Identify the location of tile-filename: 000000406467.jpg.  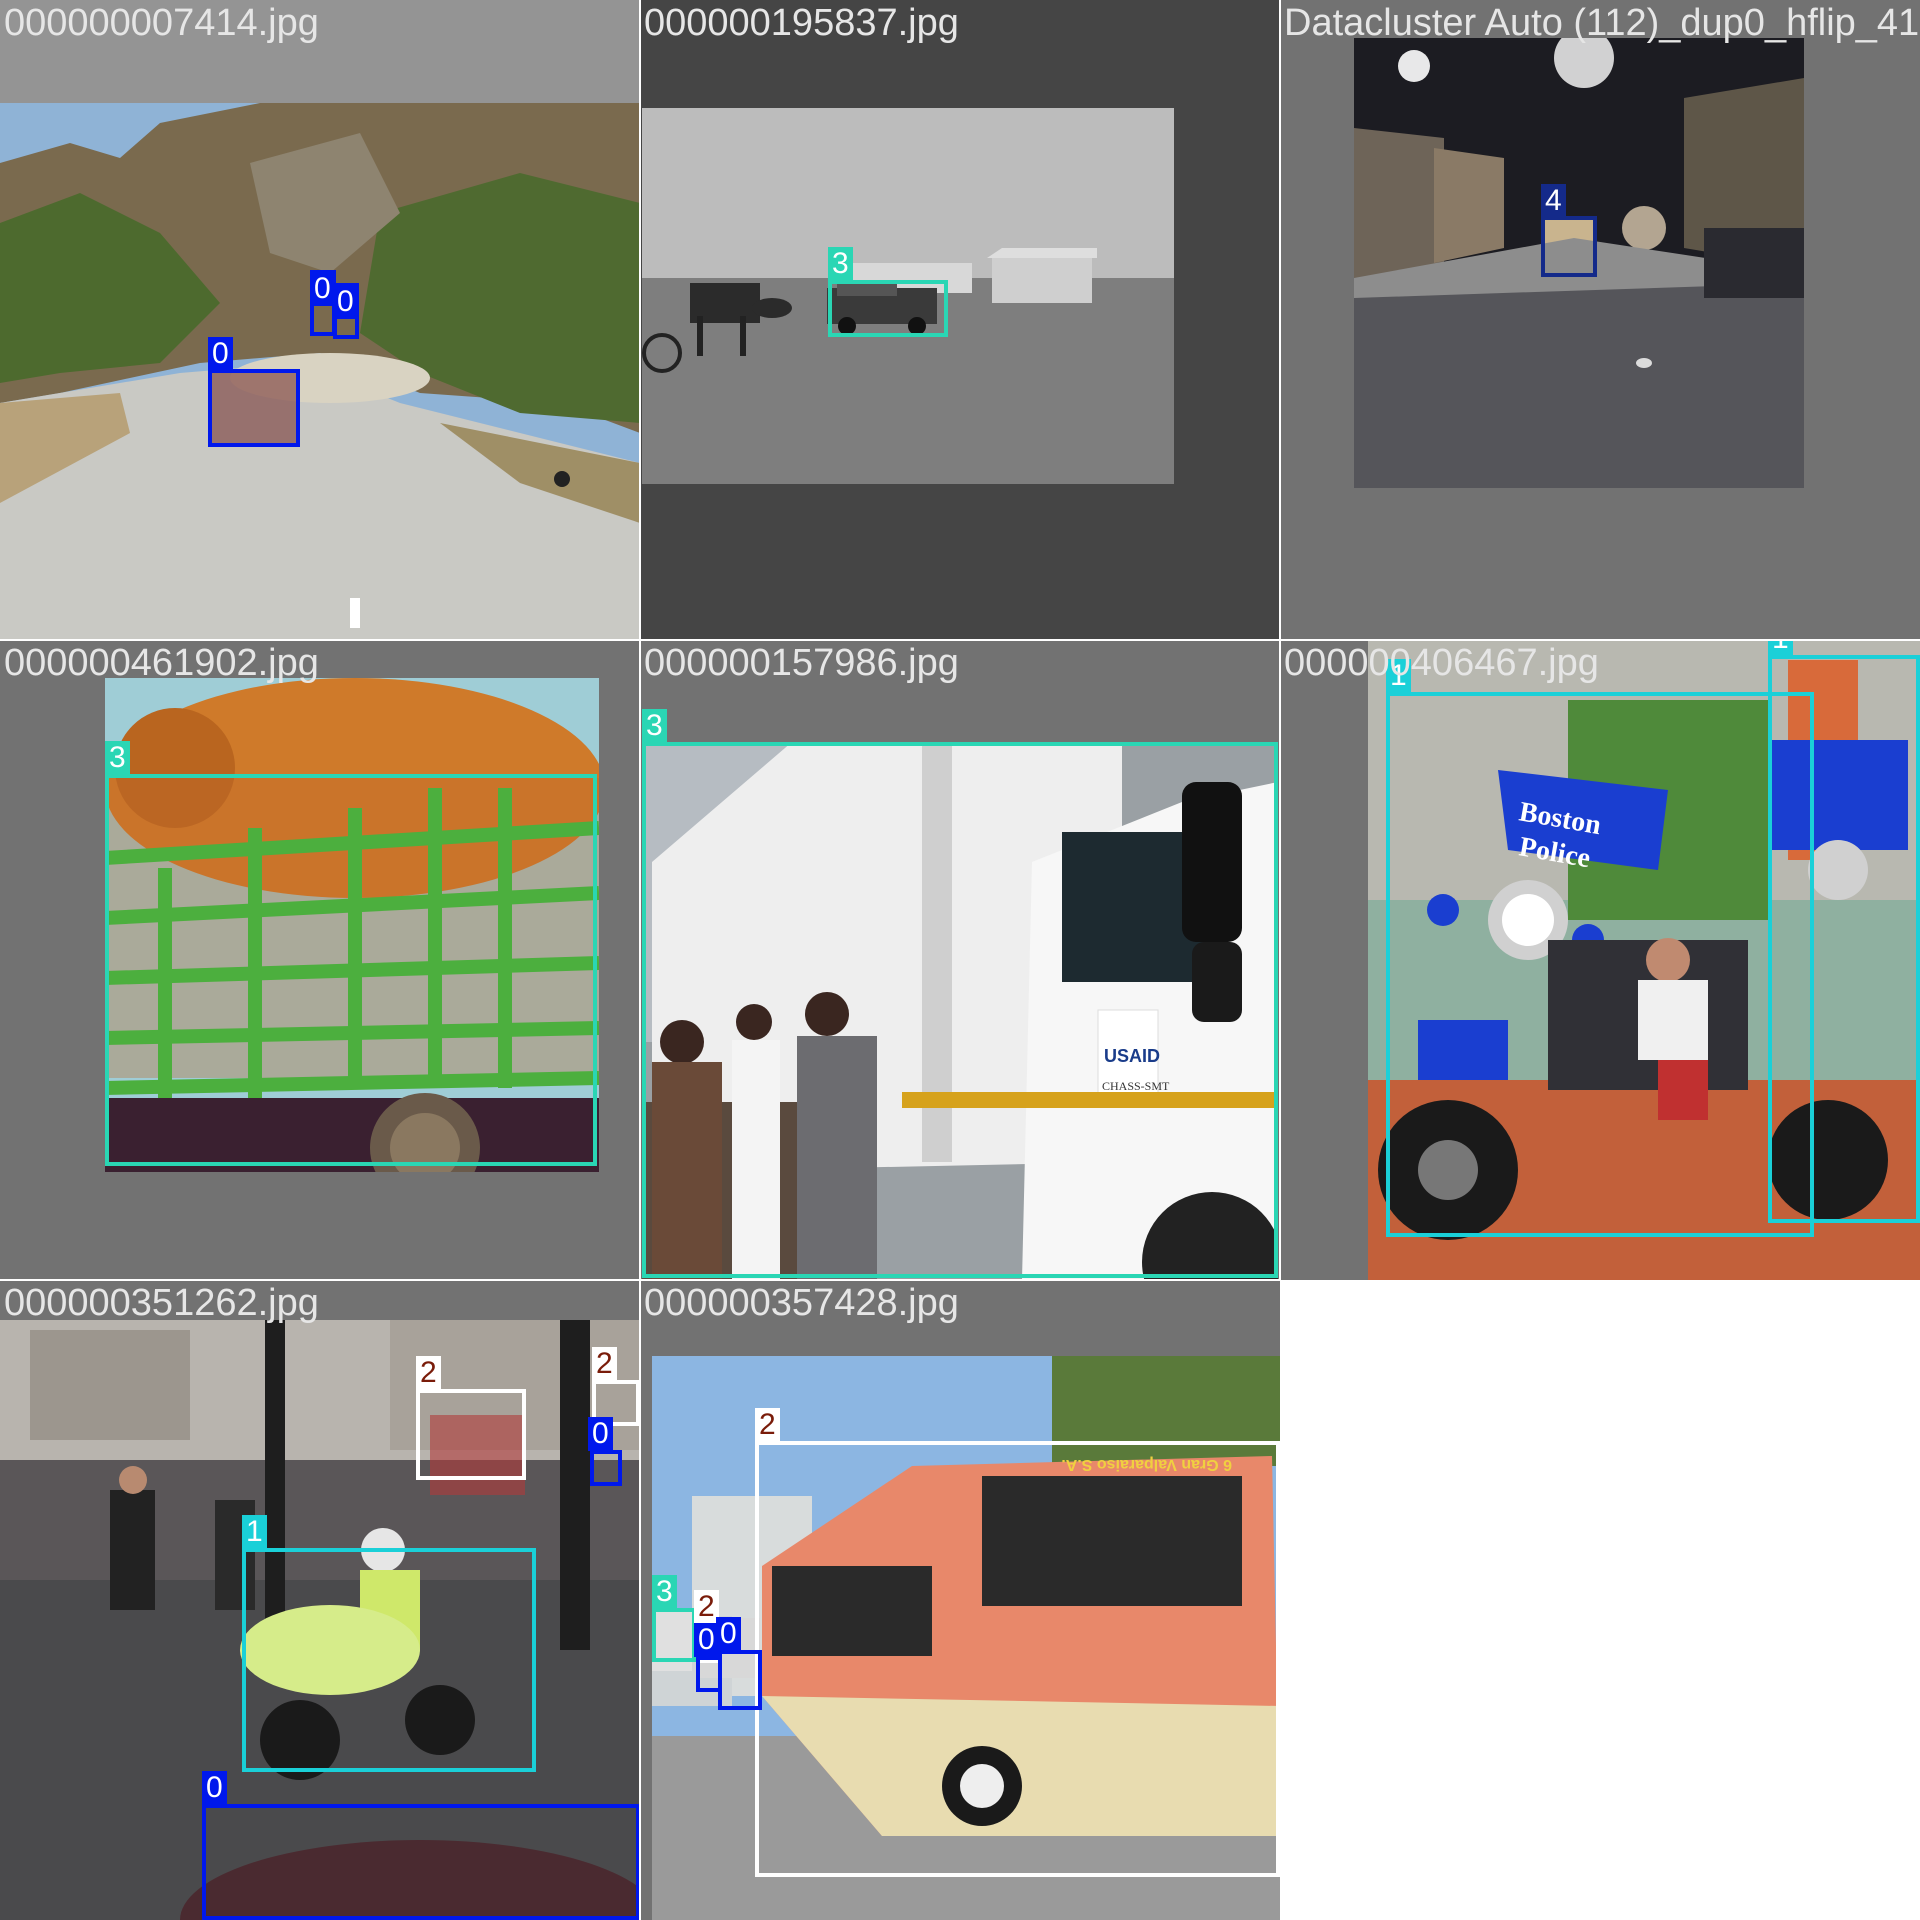
(1441, 663).